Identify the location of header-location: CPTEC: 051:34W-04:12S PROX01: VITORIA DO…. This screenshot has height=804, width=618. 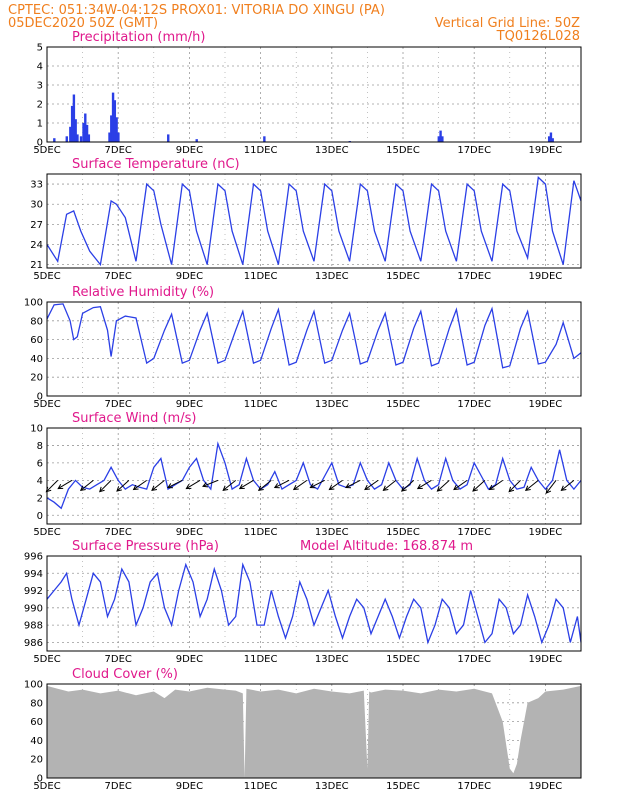
(196, 10).